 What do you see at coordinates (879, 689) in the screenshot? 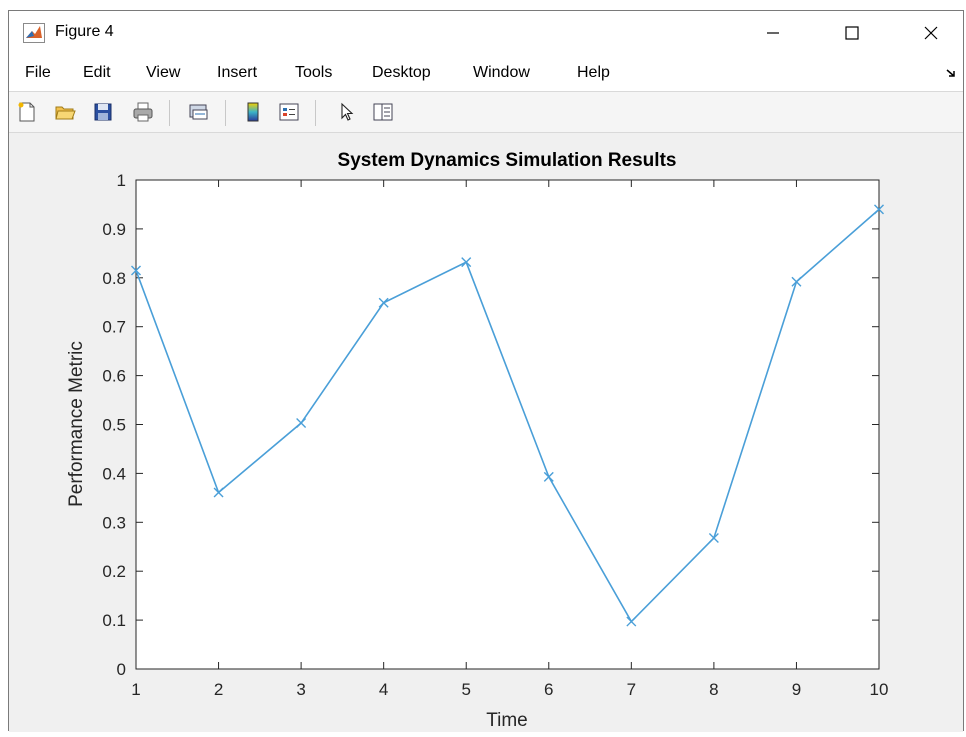
I see `x-tick-label: 10` at bounding box center [879, 689].